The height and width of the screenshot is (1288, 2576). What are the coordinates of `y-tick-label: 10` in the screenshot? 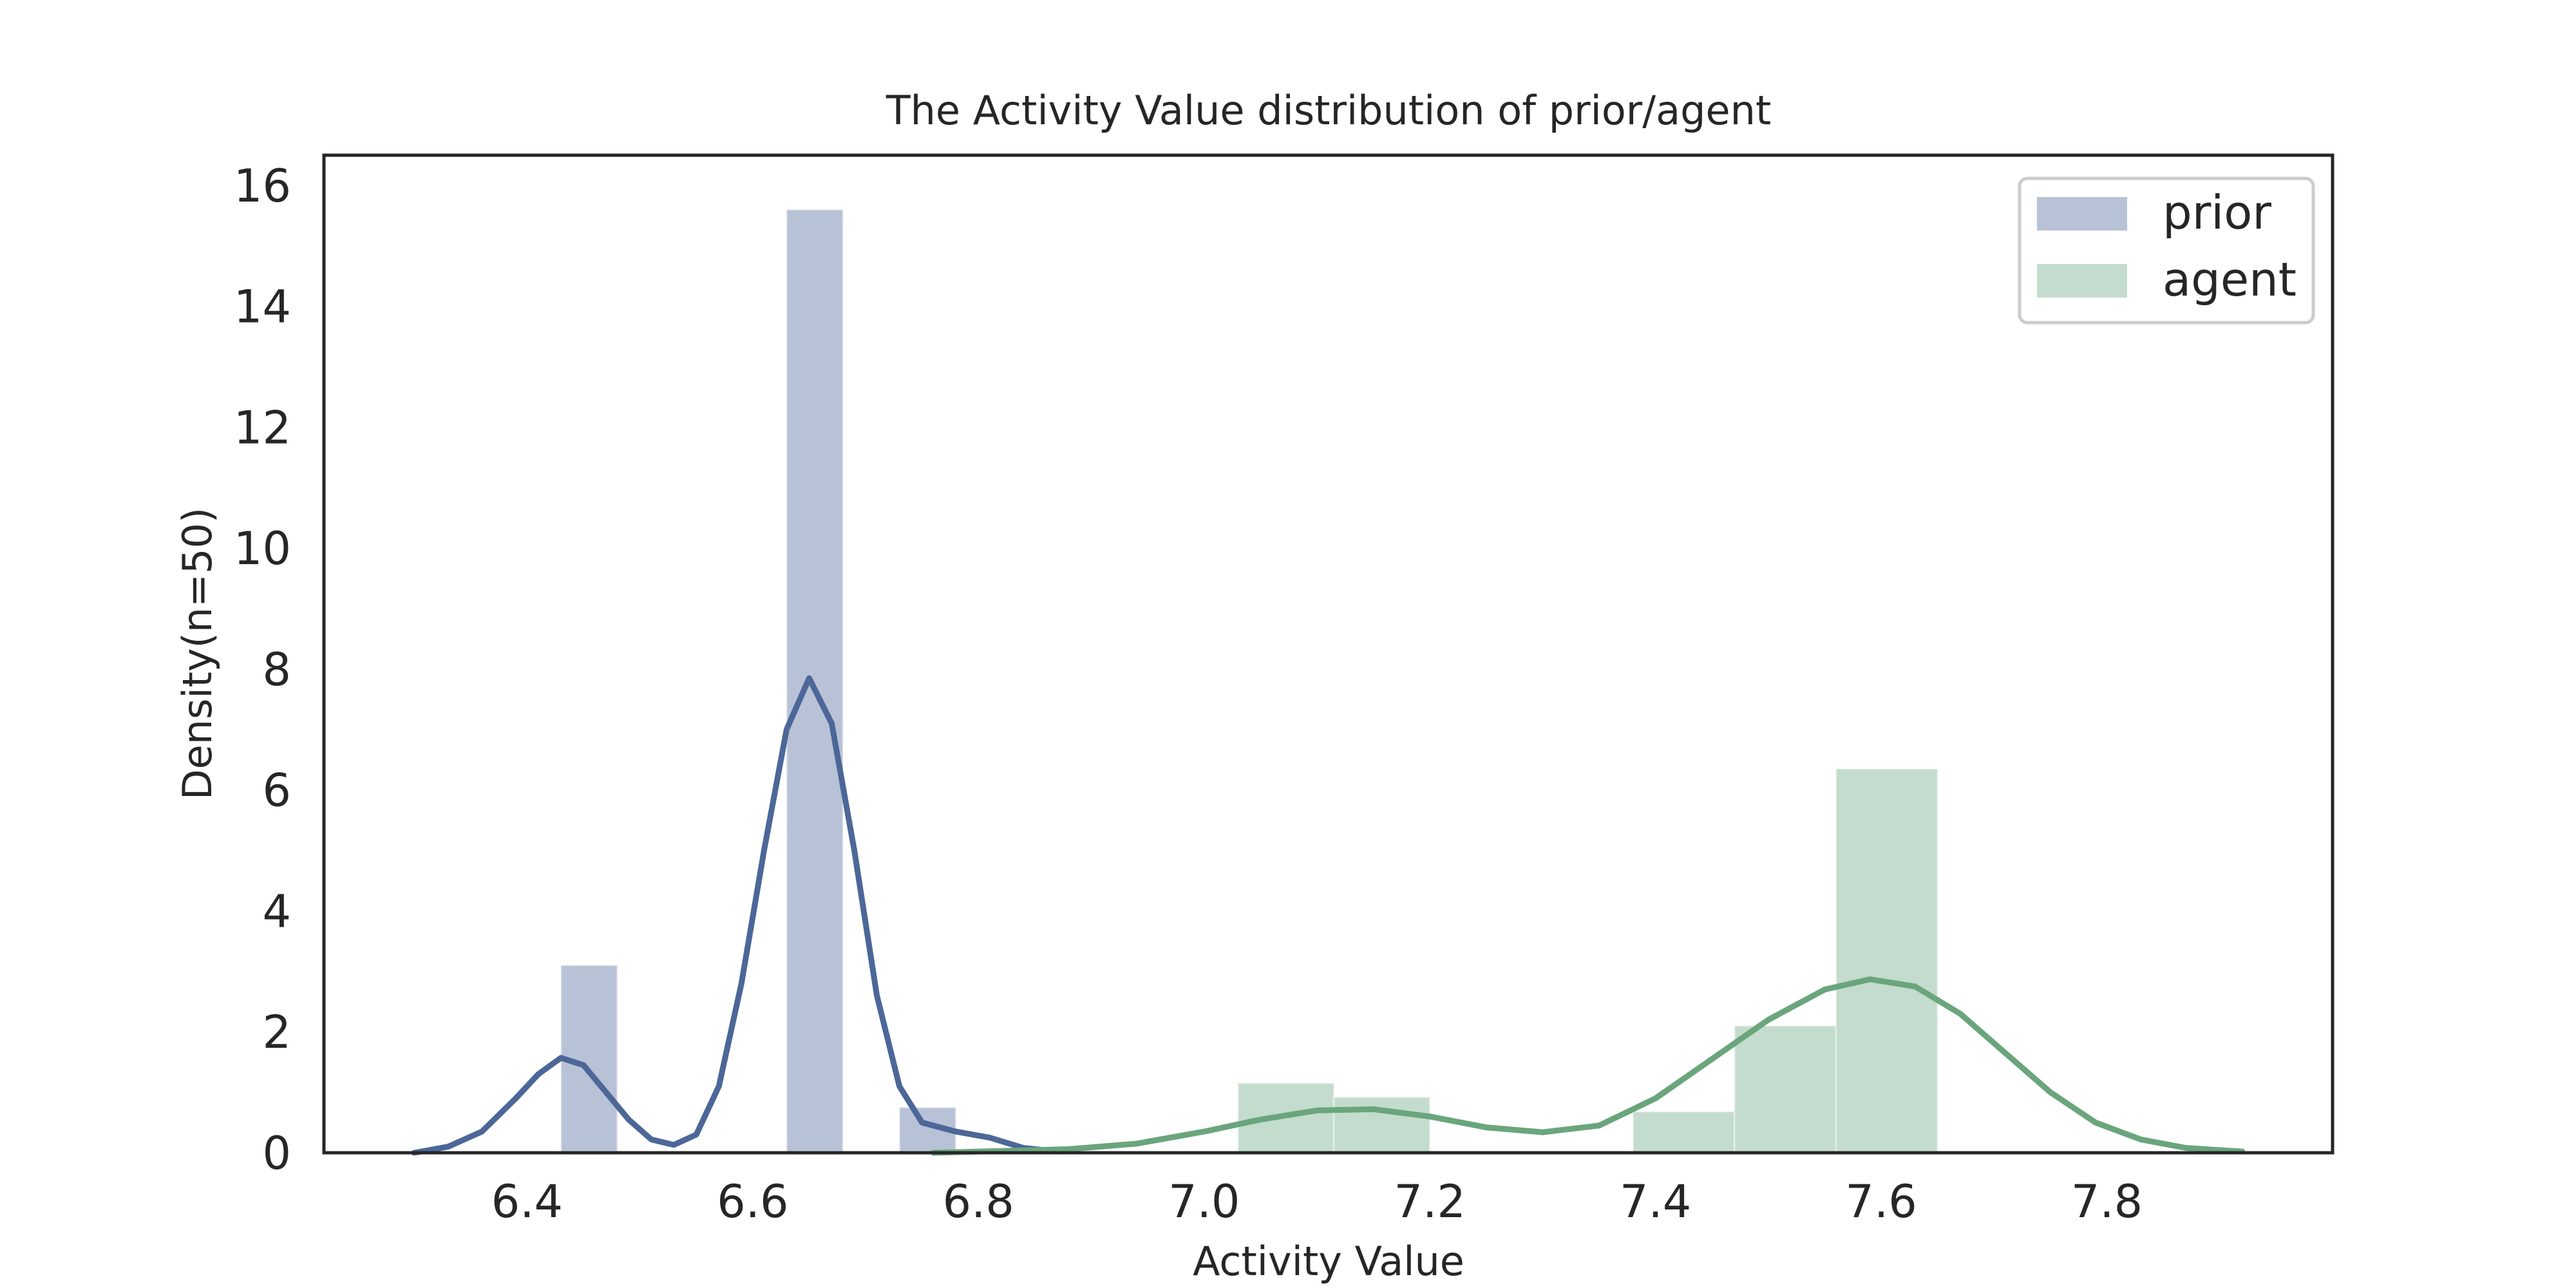 It's located at (262, 548).